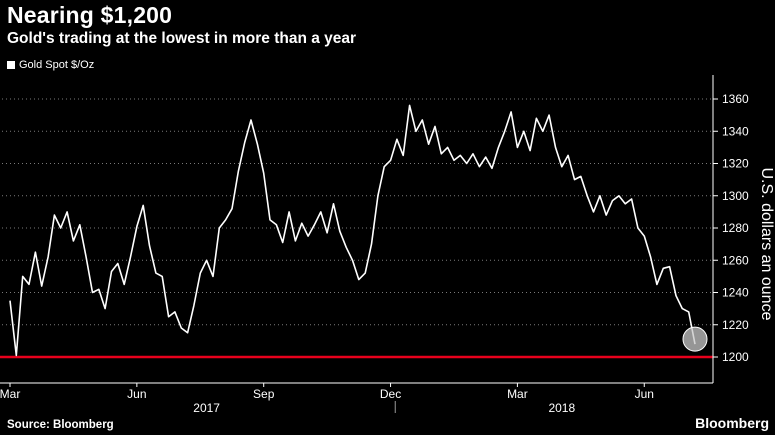 This screenshot has width=775, height=435. What do you see at coordinates (264, 394) in the screenshot?
I see `x-tick-label: Sep` at bounding box center [264, 394].